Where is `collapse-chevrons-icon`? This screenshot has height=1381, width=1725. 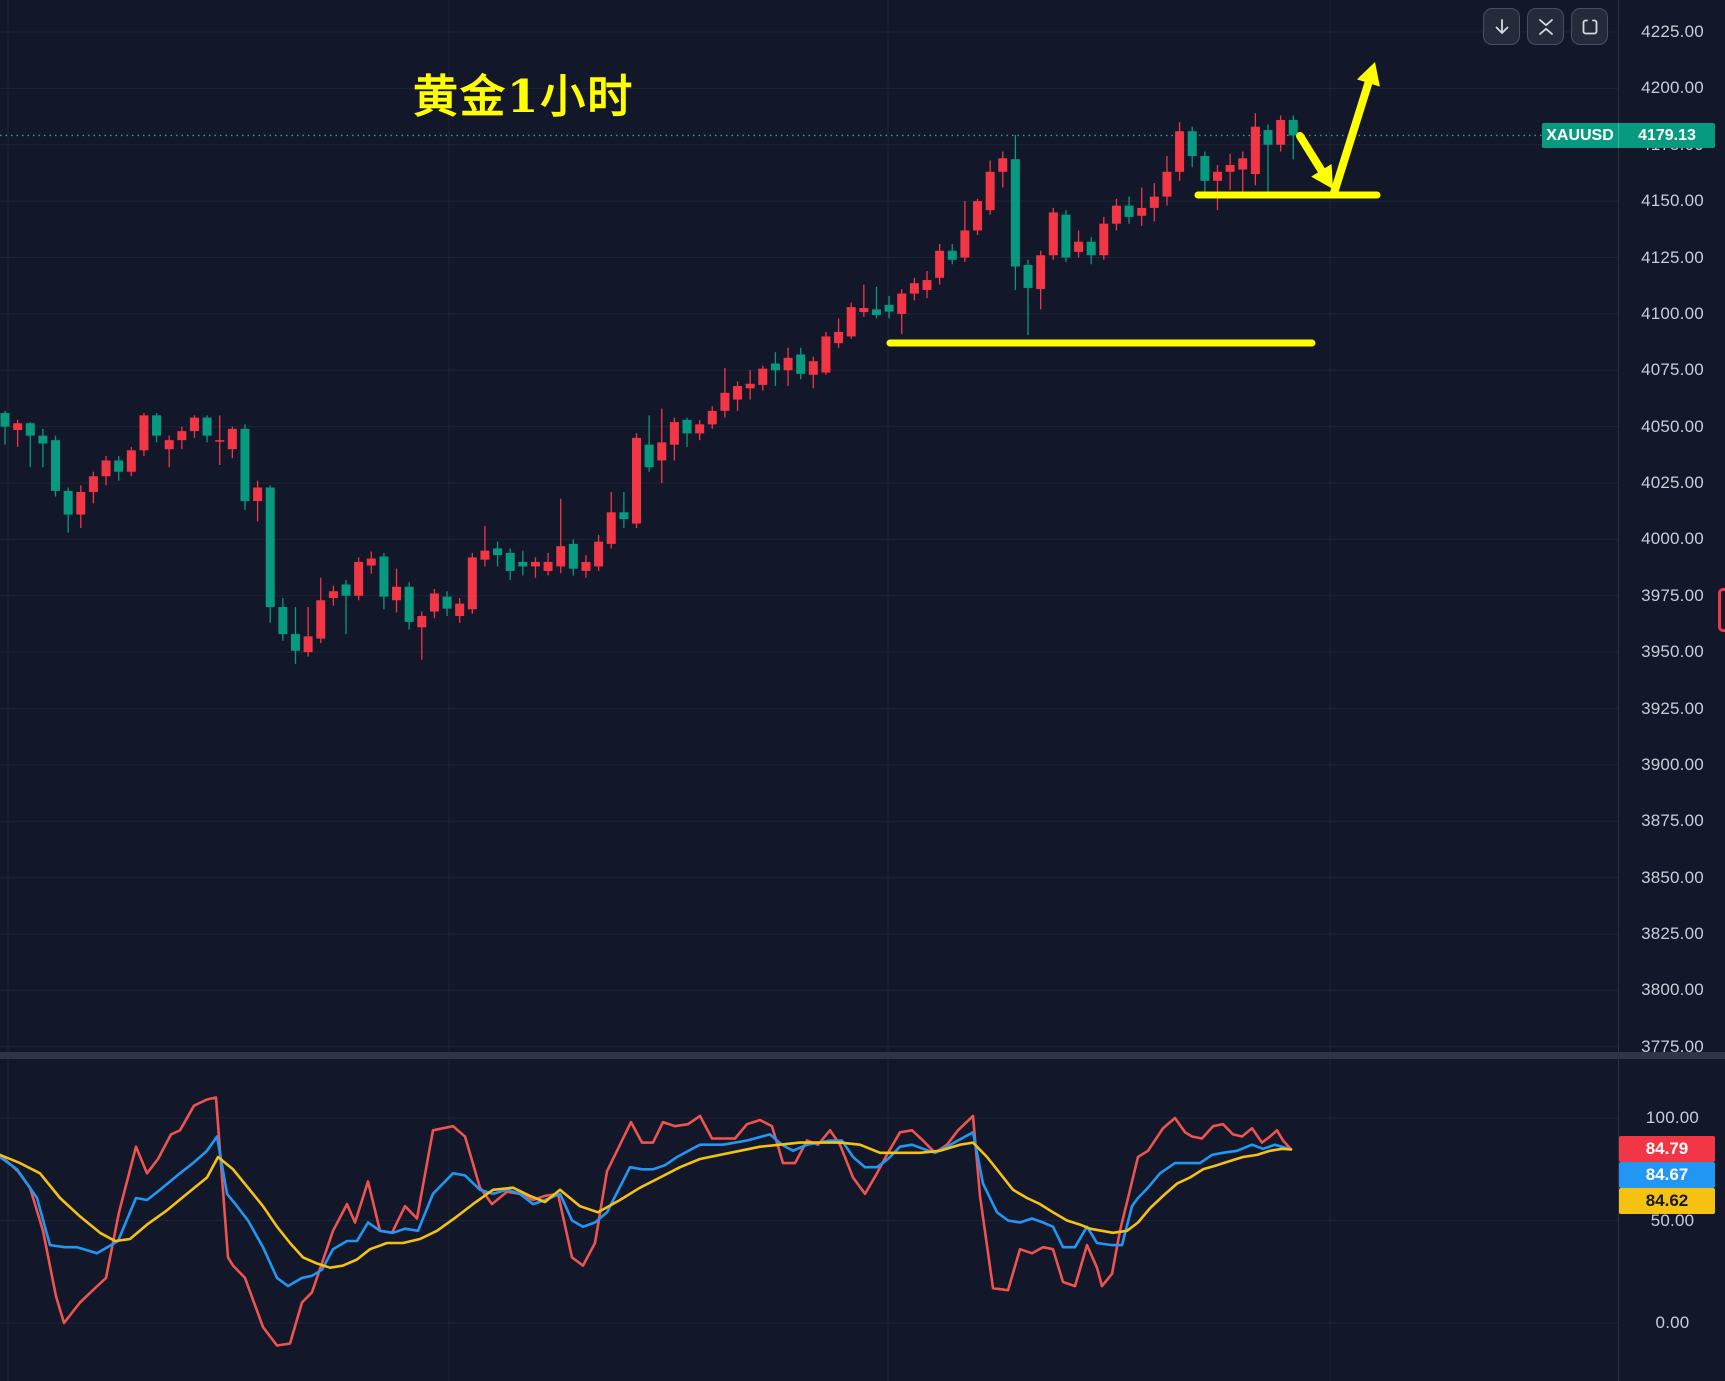 collapse-chevrons-icon is located at coordinates (1545, 26).